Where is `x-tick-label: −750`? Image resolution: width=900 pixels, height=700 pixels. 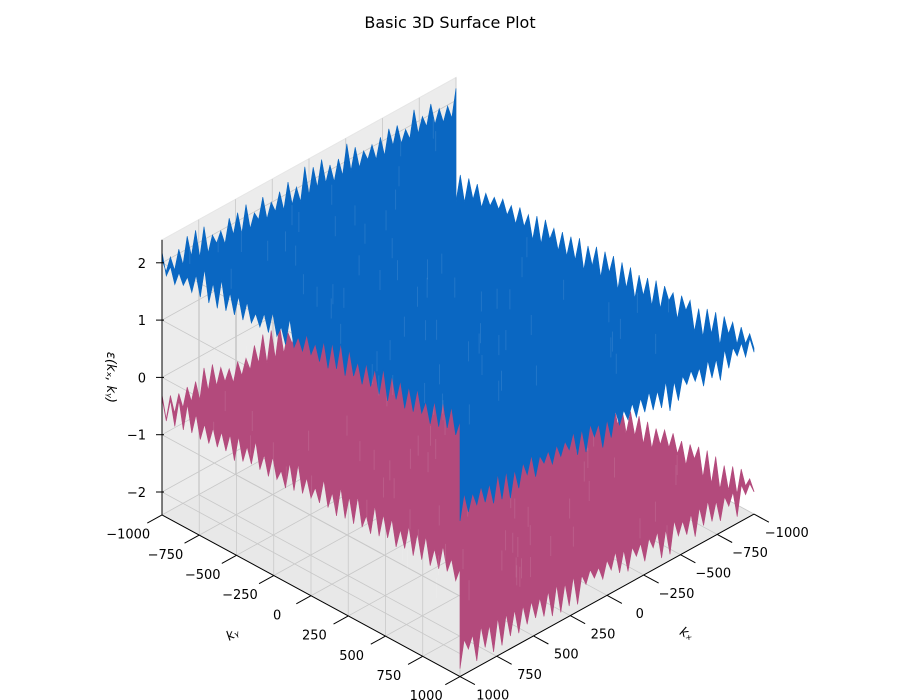
x-tick-label: −750 is located at coordinates (750, 553).